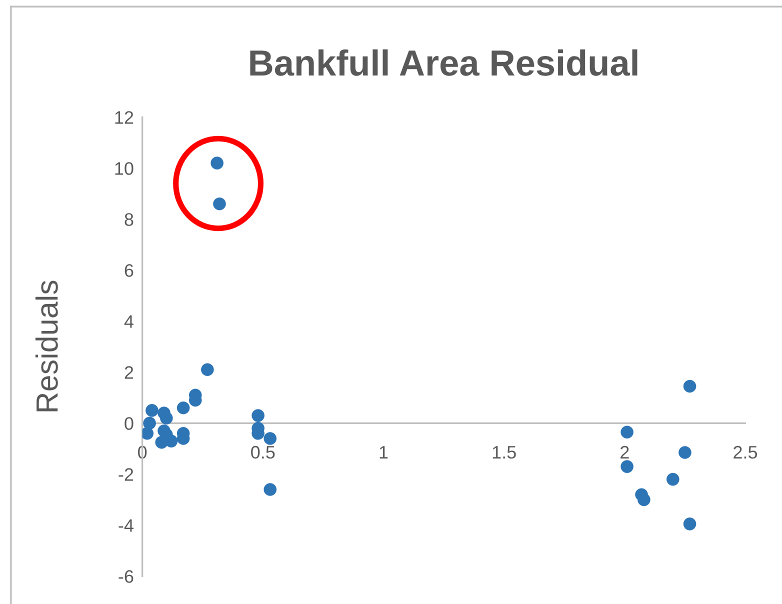 The image size is (782, 604). I want to click on y-tick-label: 4, so click(129, 321).